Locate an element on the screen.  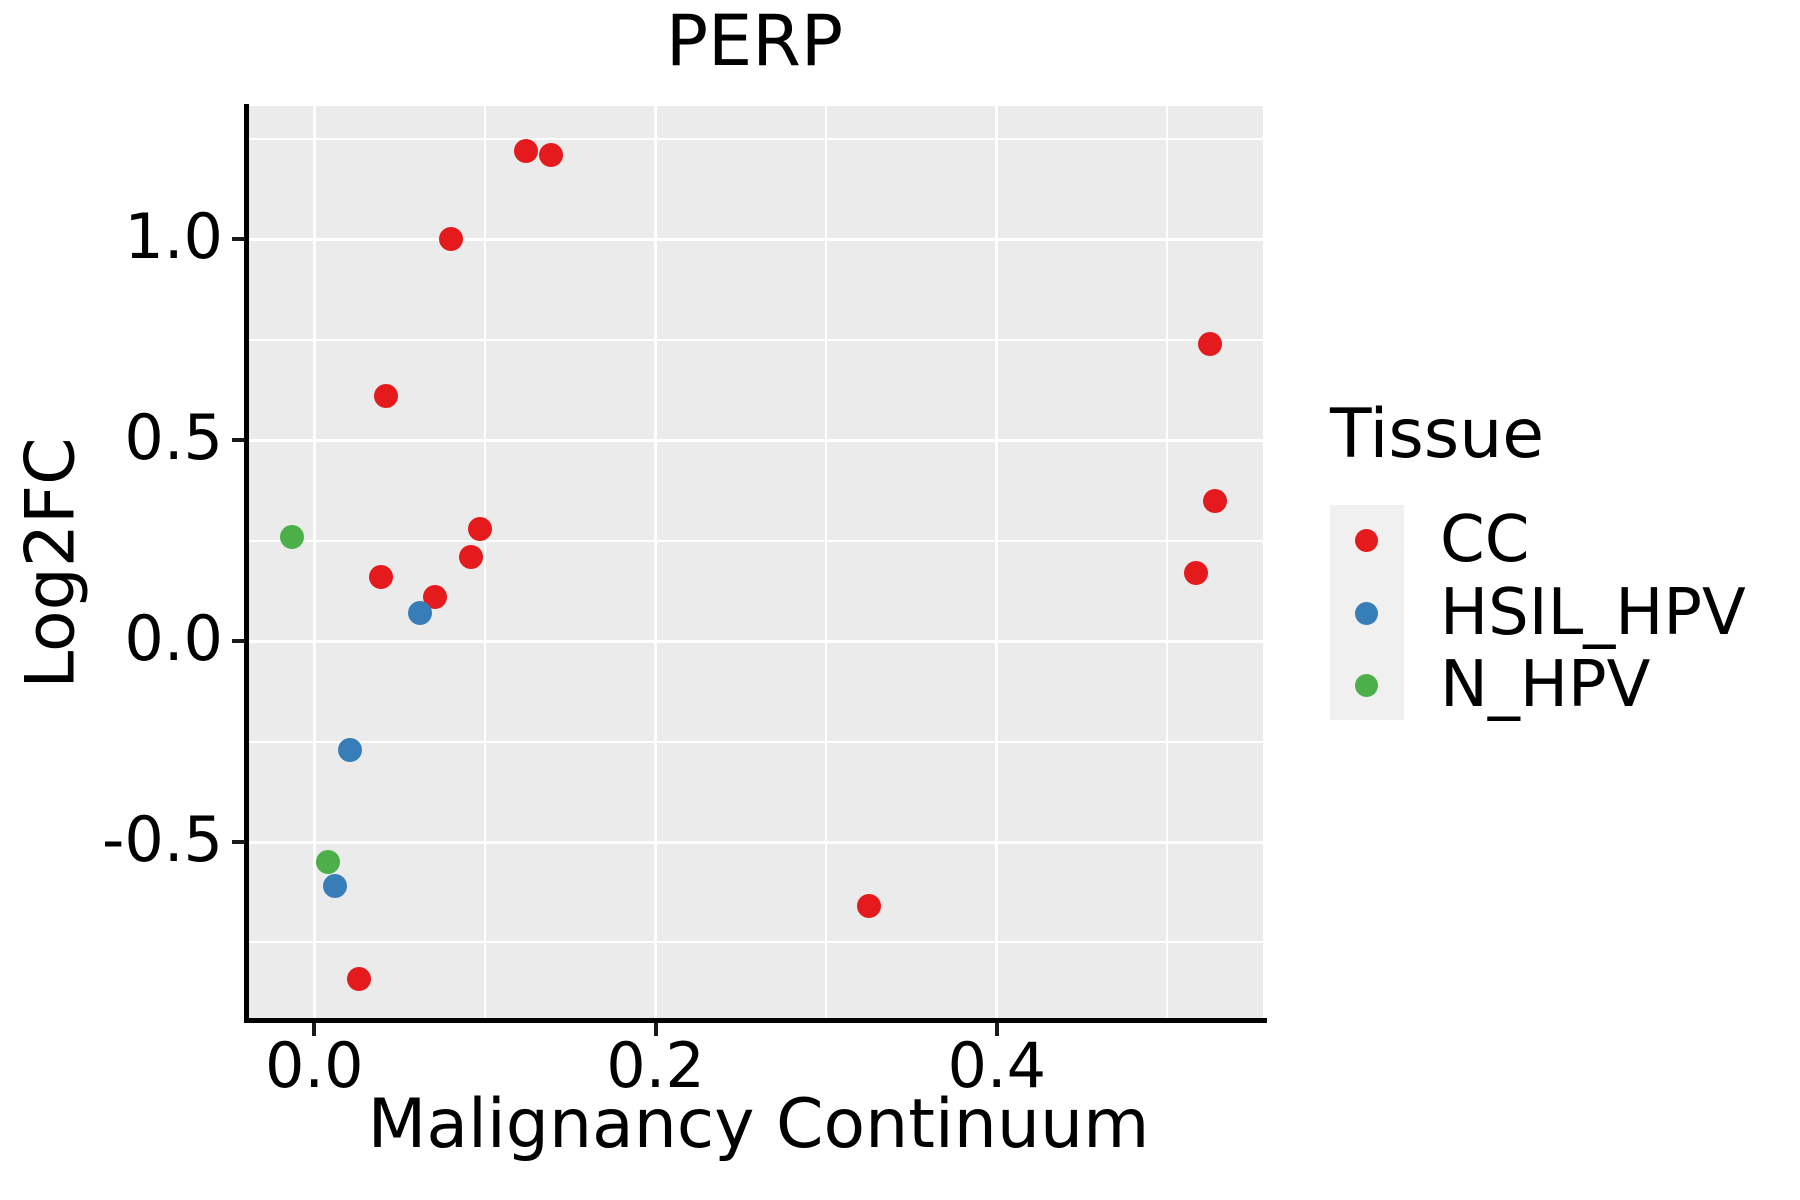
y-axis-spine is located at coordinates (246, 563).